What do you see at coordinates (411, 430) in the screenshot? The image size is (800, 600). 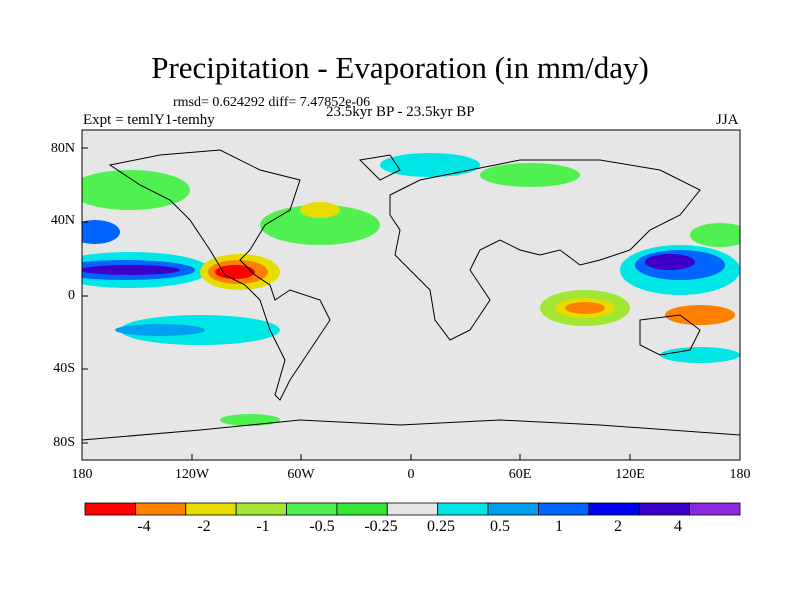 I see `antarctica-coast` at bounding box center [411, 430].